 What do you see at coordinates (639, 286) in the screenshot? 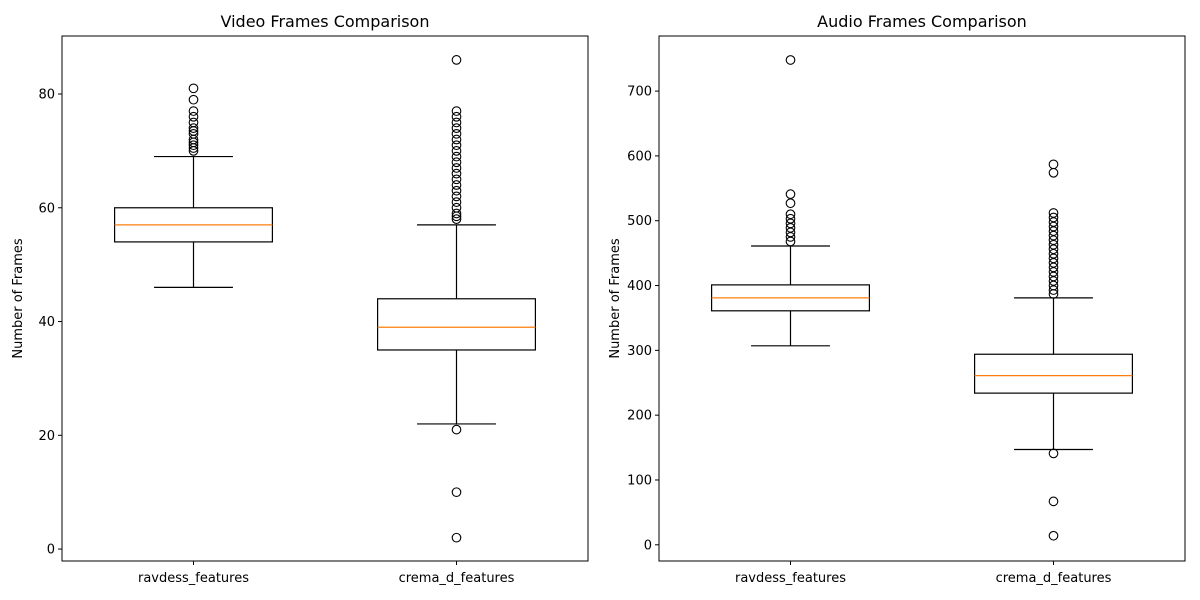
I see `y-tick-label: 400` at bounding box center [639, 286].